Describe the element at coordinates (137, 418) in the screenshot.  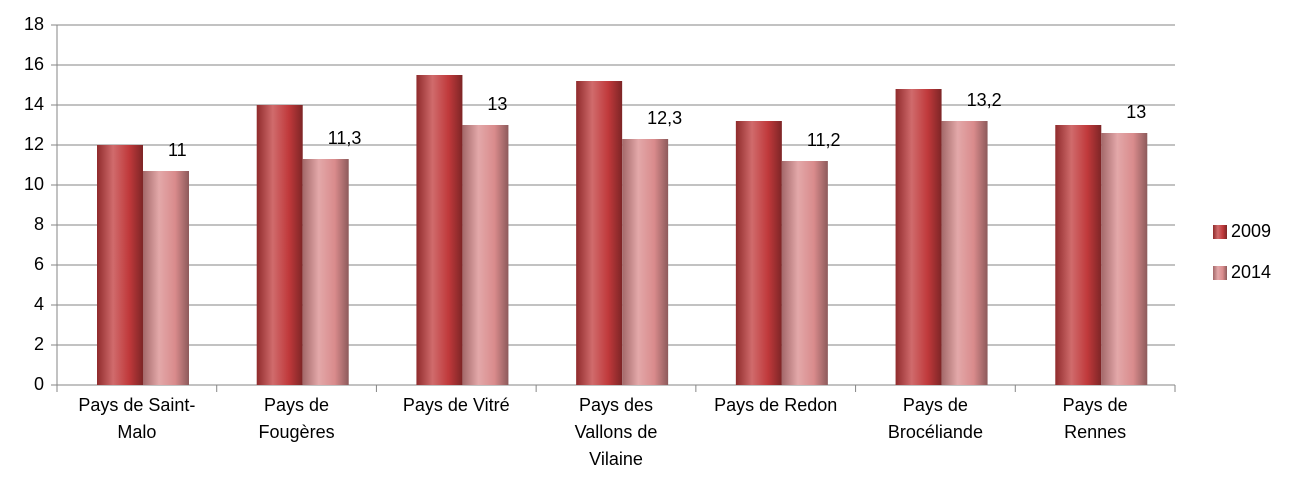
I see `x-tick-label: Pays de Saint-Malo` at that location.